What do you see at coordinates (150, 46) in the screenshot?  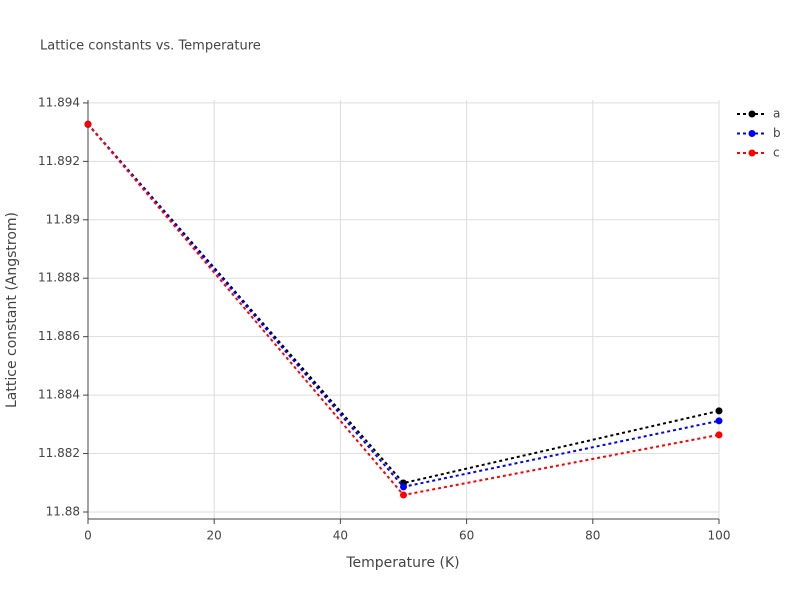 I see `chart-title: Lattice constants vs. Temperature` at bounding box center [150, 46].